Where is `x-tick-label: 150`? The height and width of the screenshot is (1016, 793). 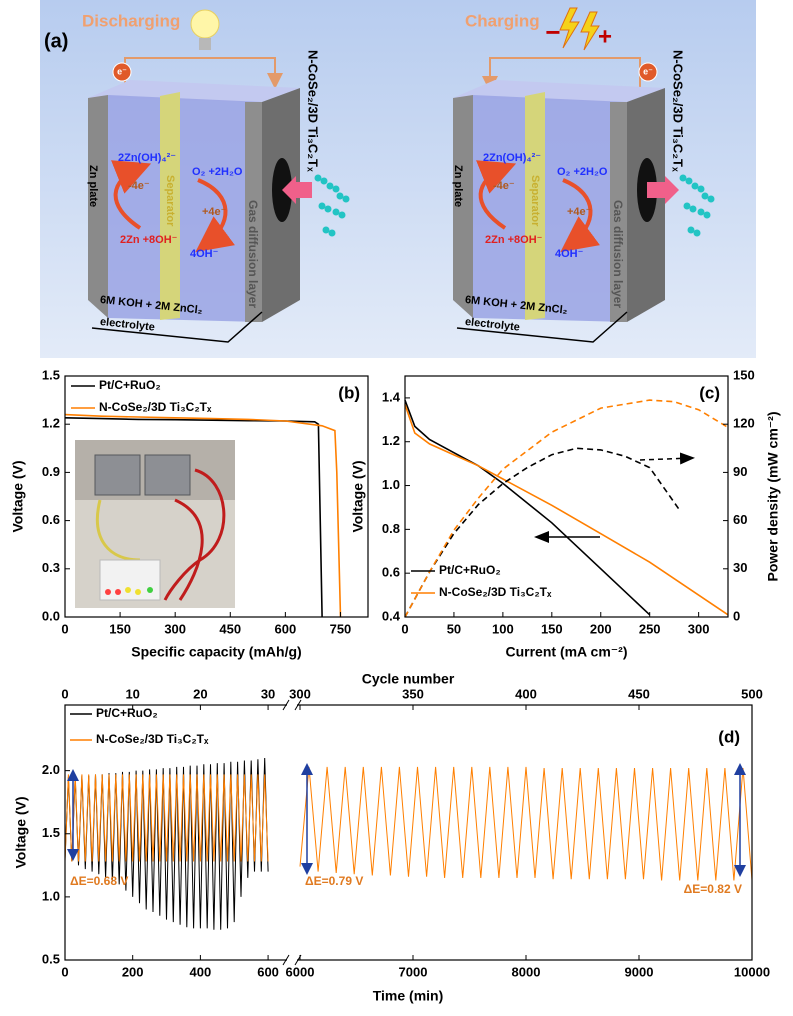
x-tick-label: 150 is located at coordinates (120, 628).